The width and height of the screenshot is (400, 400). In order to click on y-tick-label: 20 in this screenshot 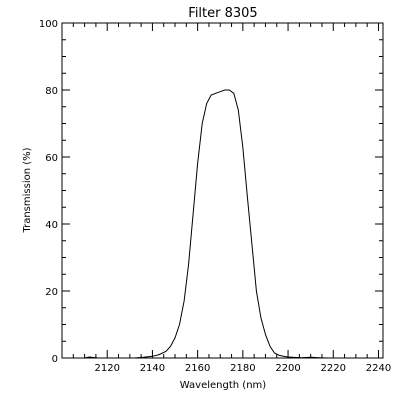, I will do `click(51, 292)`.